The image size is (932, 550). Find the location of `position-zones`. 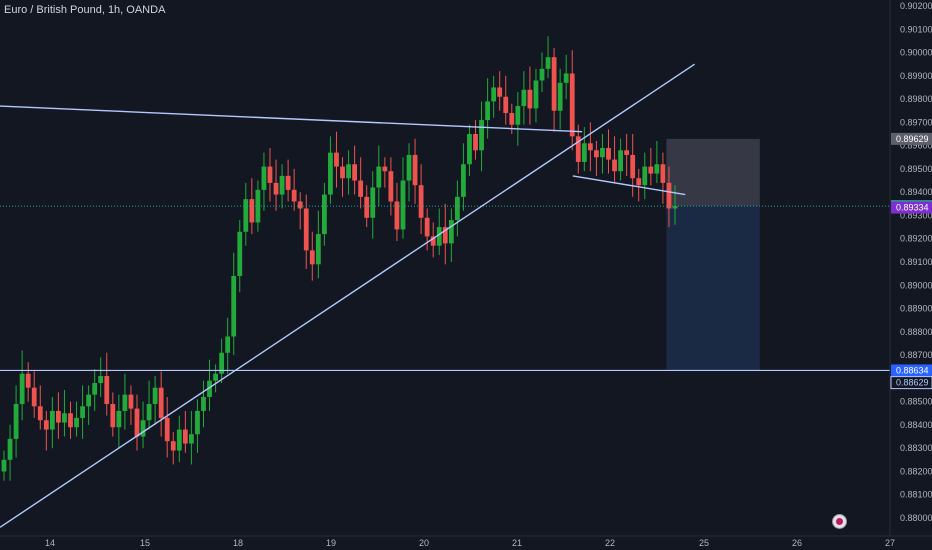

position-zones is located at coordinates (713, 254).